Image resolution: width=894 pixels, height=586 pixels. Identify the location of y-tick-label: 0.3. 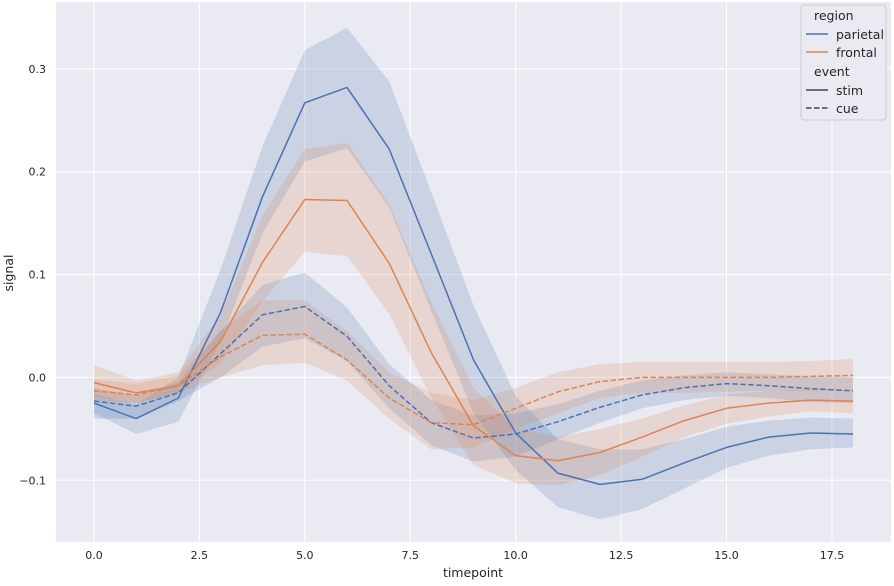
(38, 69).